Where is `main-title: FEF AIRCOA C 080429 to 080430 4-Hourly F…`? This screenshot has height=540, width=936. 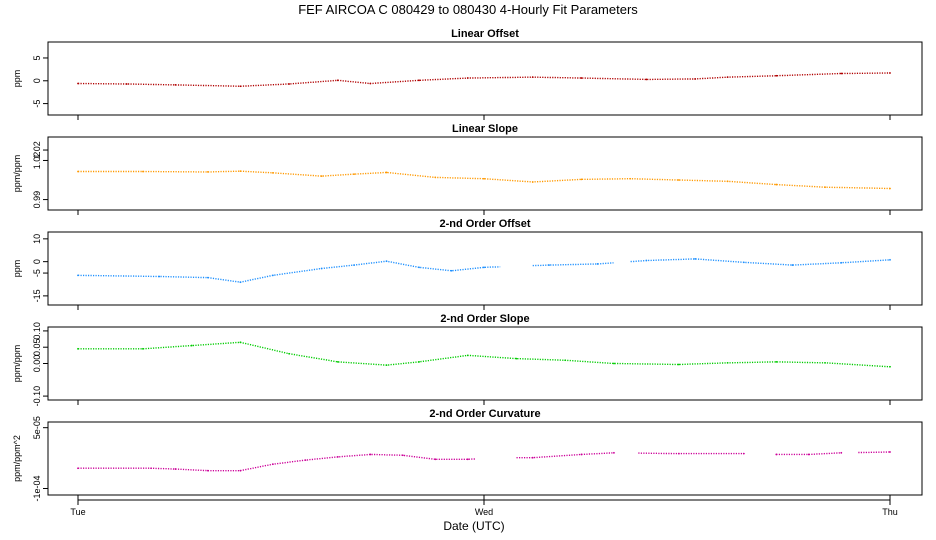
main-title: FEF AIRCOA C 080429 to 080430 4-Hourly F… is located at coordinates (468, 9).